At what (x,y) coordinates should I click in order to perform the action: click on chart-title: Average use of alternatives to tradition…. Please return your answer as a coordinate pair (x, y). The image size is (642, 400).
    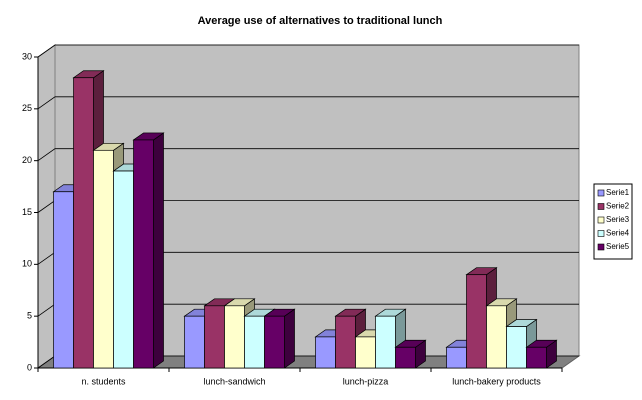
    Looking at the image, I should click on (320, 21).